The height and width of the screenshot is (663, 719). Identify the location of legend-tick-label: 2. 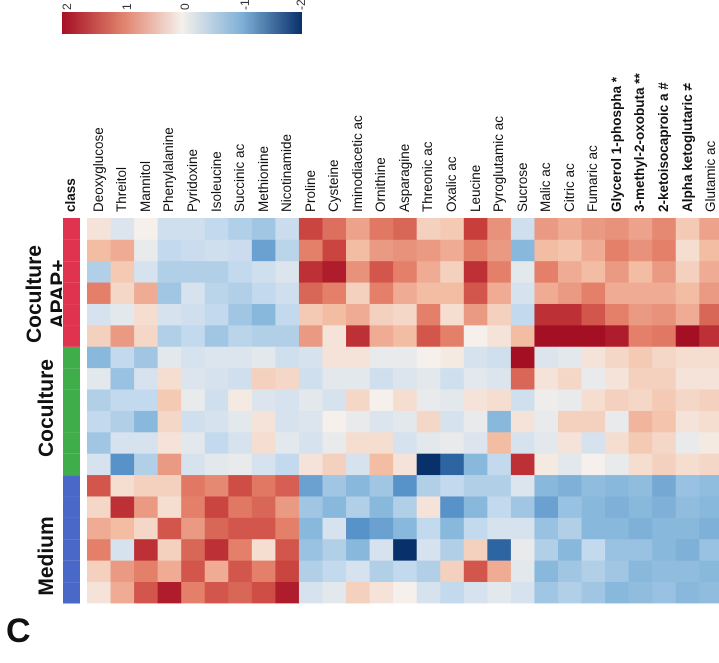
(67, 6).